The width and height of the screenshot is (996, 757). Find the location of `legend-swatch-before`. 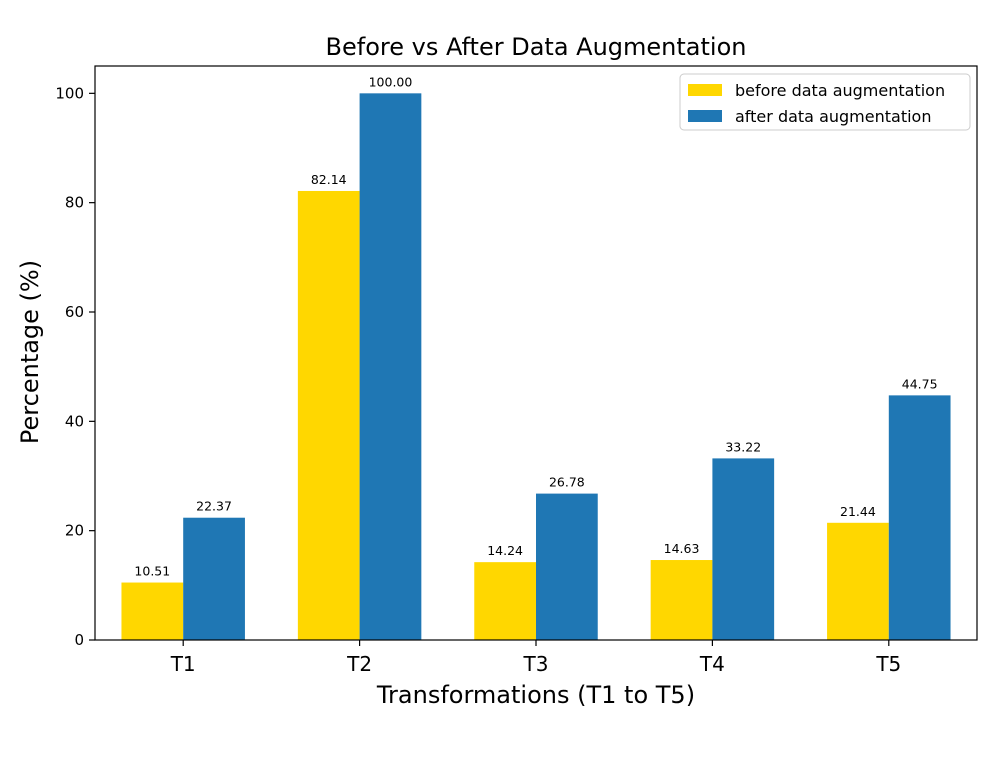

legend-swatch-before is located at coordinates (705, 90).